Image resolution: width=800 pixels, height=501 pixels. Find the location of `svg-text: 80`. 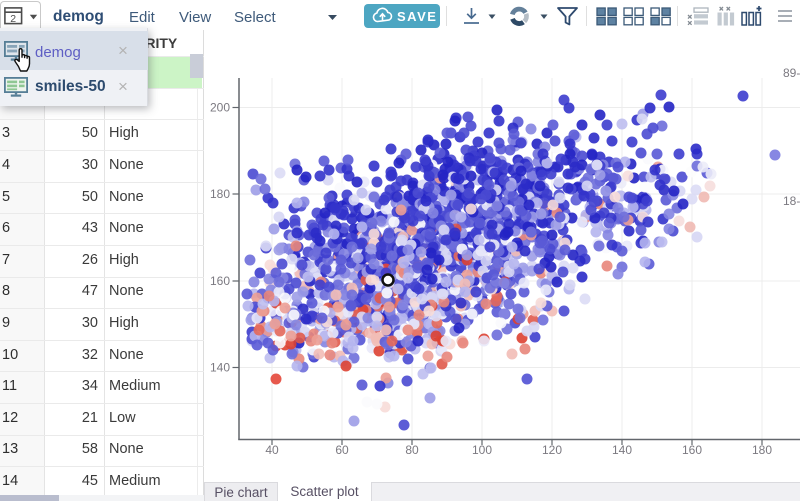

svg-text: 80 is located at coordinates (412, 450).